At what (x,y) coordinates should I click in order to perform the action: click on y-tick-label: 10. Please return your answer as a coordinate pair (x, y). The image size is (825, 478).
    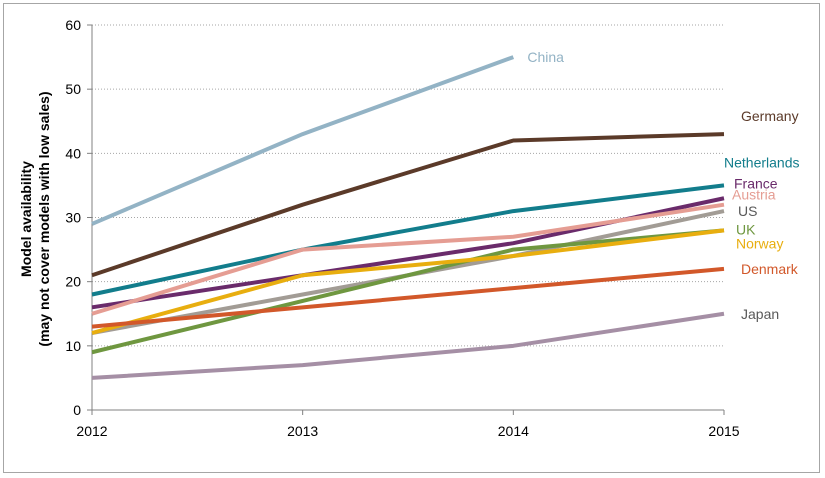
    Looking at the image, I should click on (73, 346).